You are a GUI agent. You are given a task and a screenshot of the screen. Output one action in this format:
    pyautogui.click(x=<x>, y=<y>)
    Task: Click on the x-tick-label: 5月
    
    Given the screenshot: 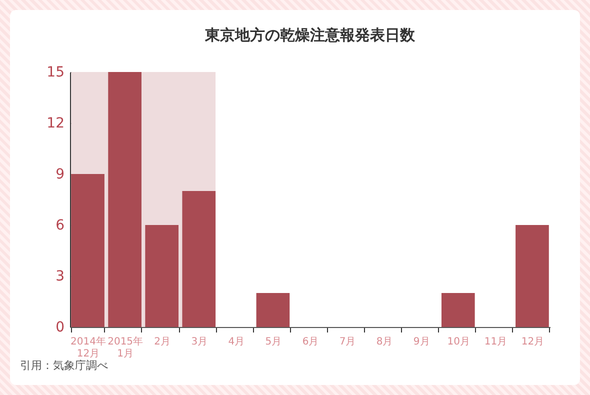 What is the action you would take?
    pyautogui.click(x=273, y=342)
    